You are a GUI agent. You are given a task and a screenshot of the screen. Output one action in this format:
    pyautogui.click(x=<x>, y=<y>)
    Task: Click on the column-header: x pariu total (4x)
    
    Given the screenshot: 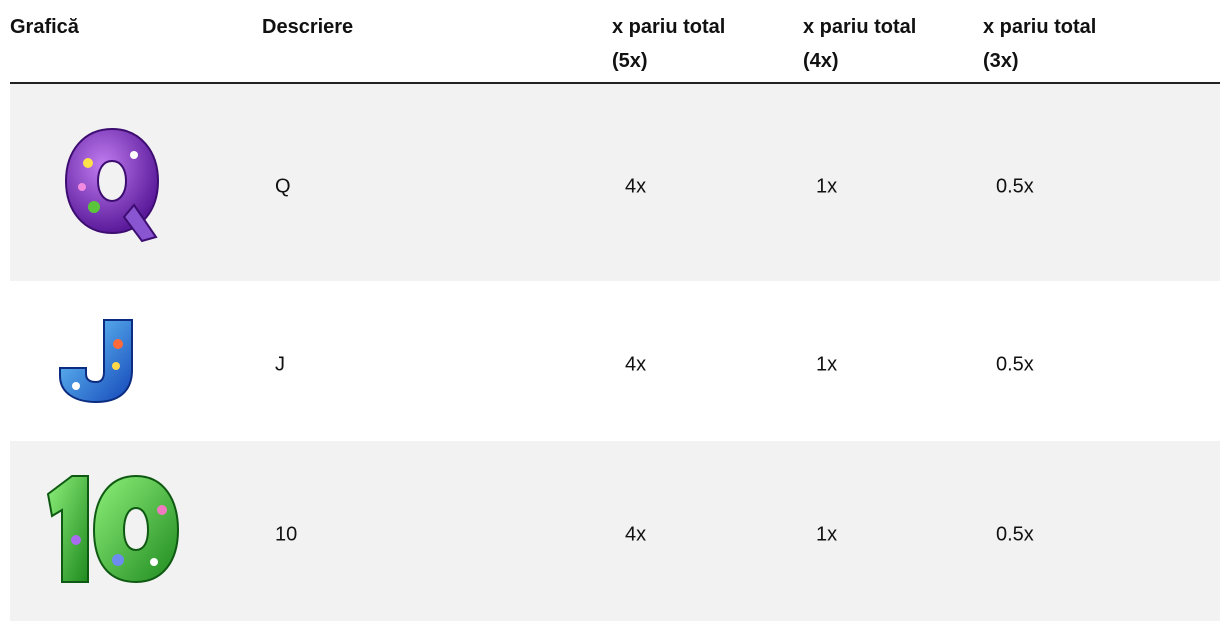 What is the action you would take?
    pyautogui.click(x=860, y=44)
    